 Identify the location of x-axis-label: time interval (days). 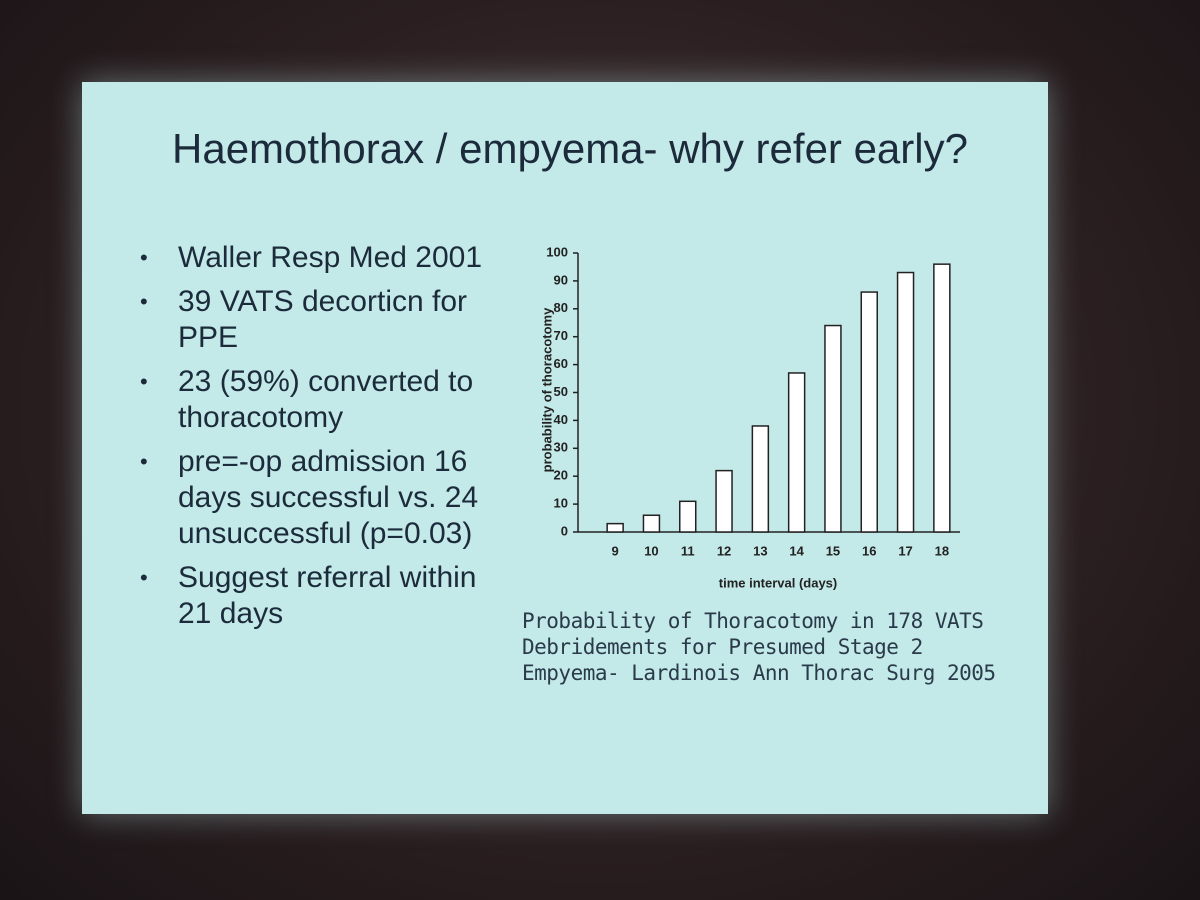
(778, 582).